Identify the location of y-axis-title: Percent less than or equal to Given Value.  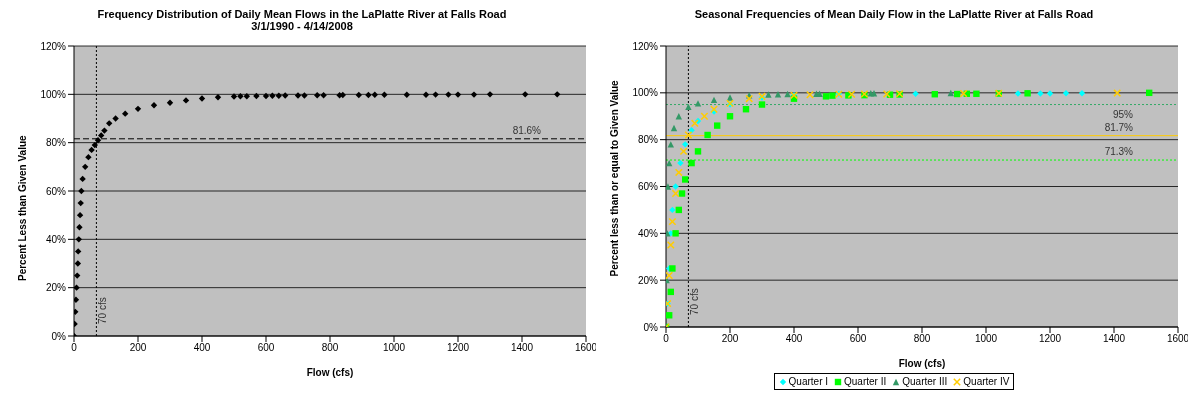
(614, 178).